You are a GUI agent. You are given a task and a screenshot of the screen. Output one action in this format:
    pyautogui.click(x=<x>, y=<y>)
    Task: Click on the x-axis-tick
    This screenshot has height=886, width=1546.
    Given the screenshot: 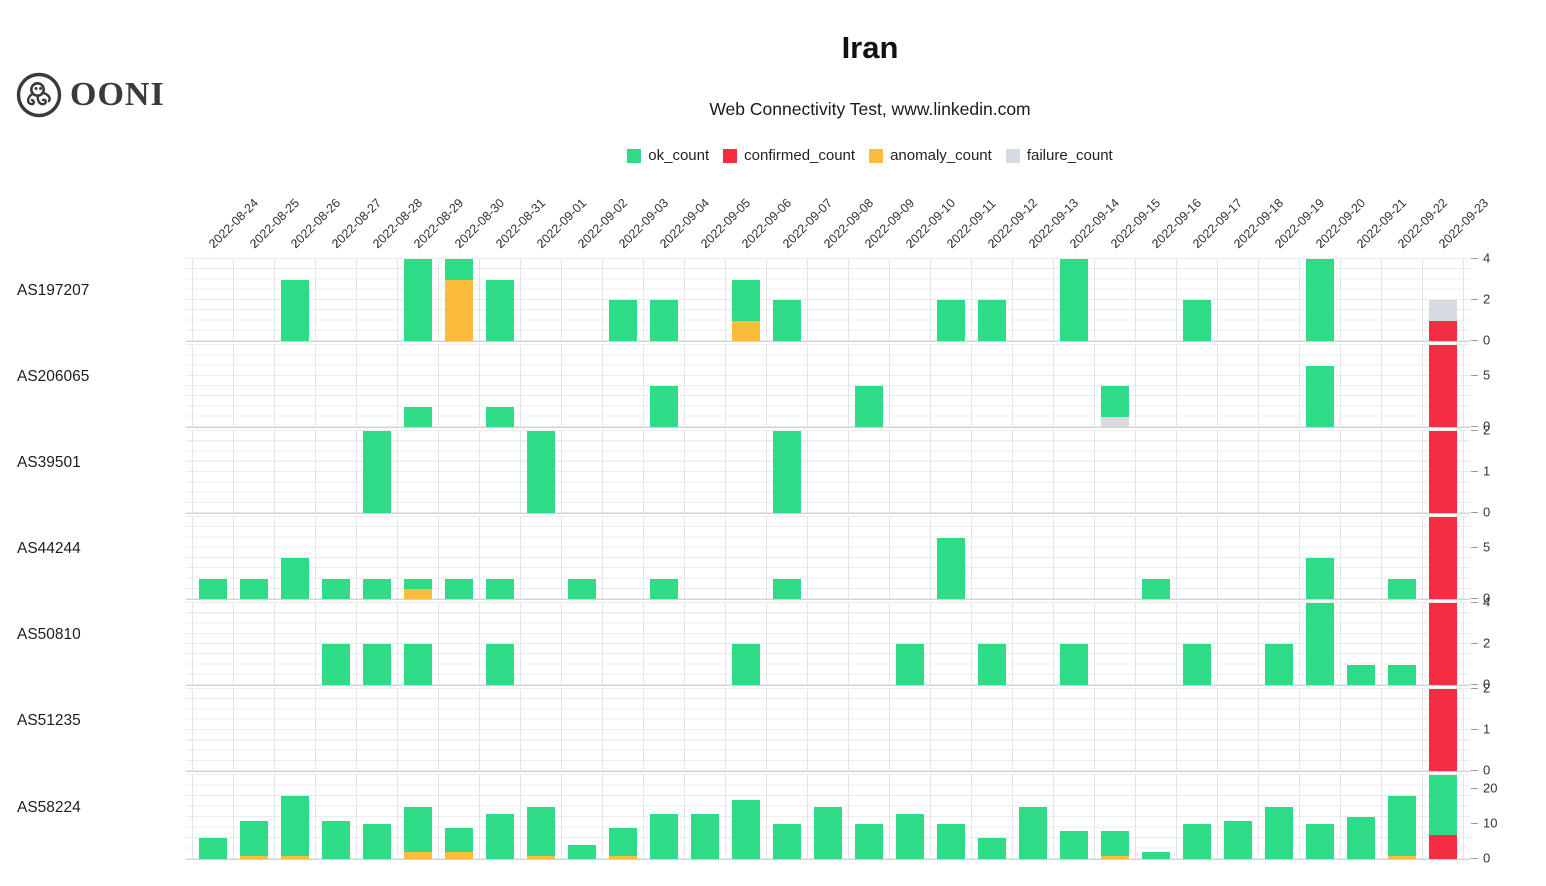 What is the action you would take?
    pyautogui.click(x=1156, y=244)
    